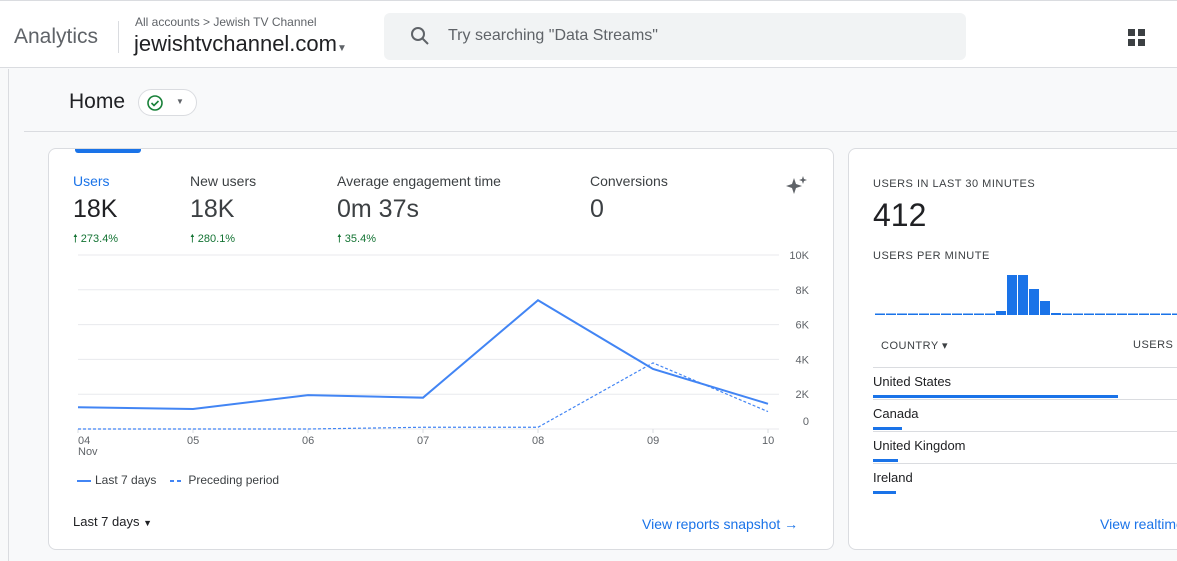  I want to click on x-tick-label: 07, so click(423, 441).